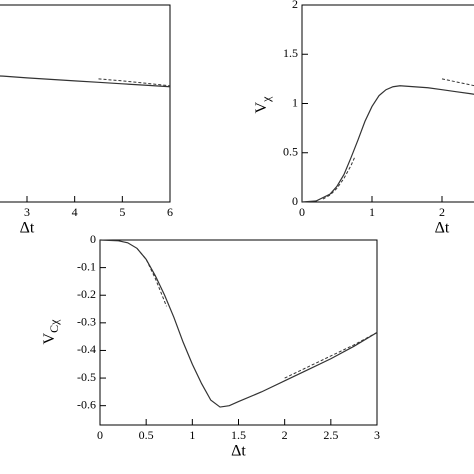 This screenshot has height=474, width=474. What do you see at coordinates (170, 212) in the screenshot?
I see `x-tick-label: 6` at bounding box center [170, 212].